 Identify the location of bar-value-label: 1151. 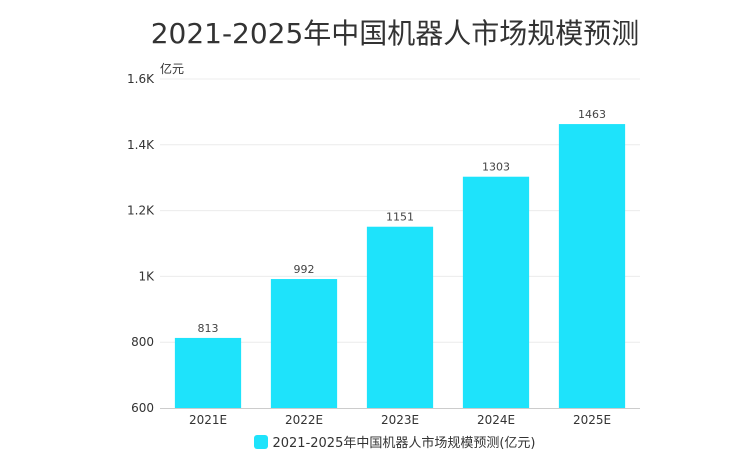
(400, 217).